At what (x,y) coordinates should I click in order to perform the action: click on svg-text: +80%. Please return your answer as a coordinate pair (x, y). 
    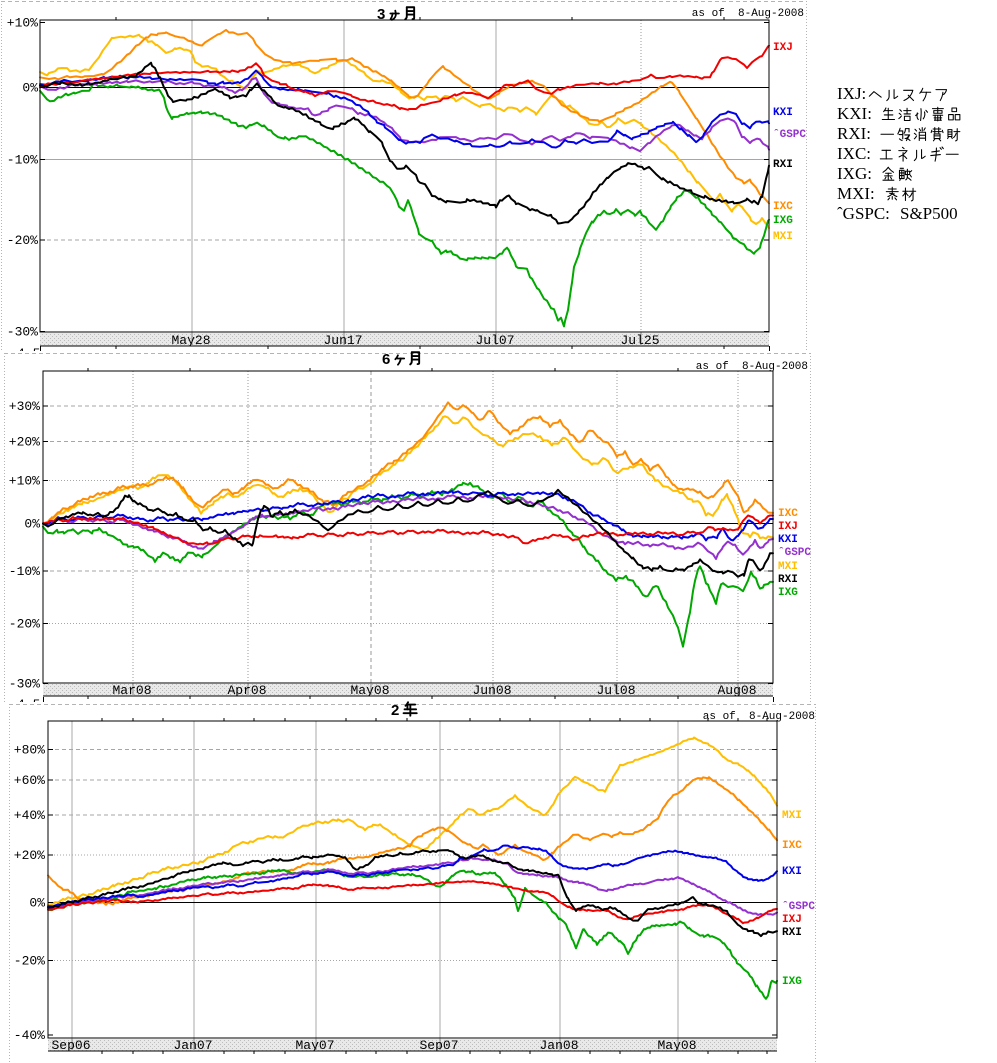
    Looking at the image, I should click on (29, 750).